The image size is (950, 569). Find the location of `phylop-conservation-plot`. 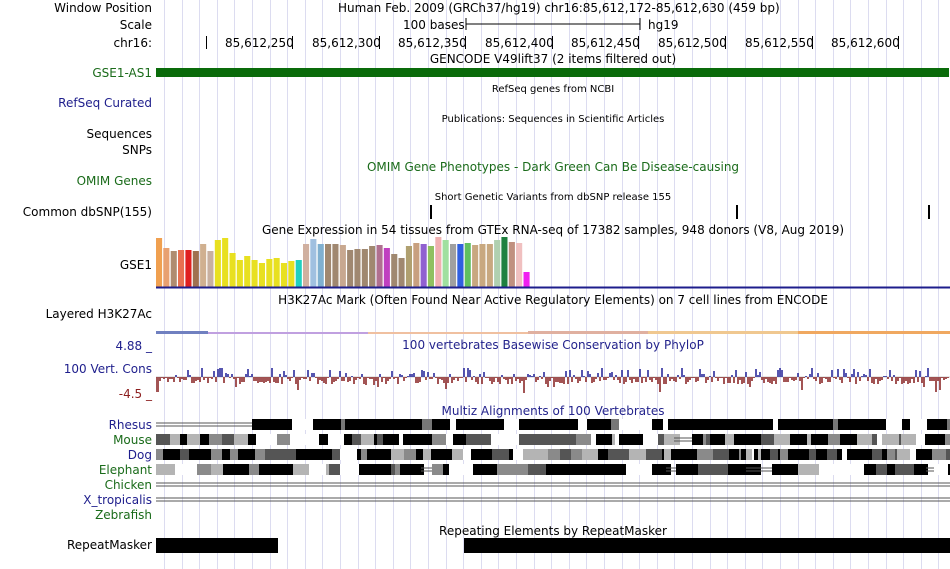

phylop-conservation-plot is located at coordinates (553, 377).